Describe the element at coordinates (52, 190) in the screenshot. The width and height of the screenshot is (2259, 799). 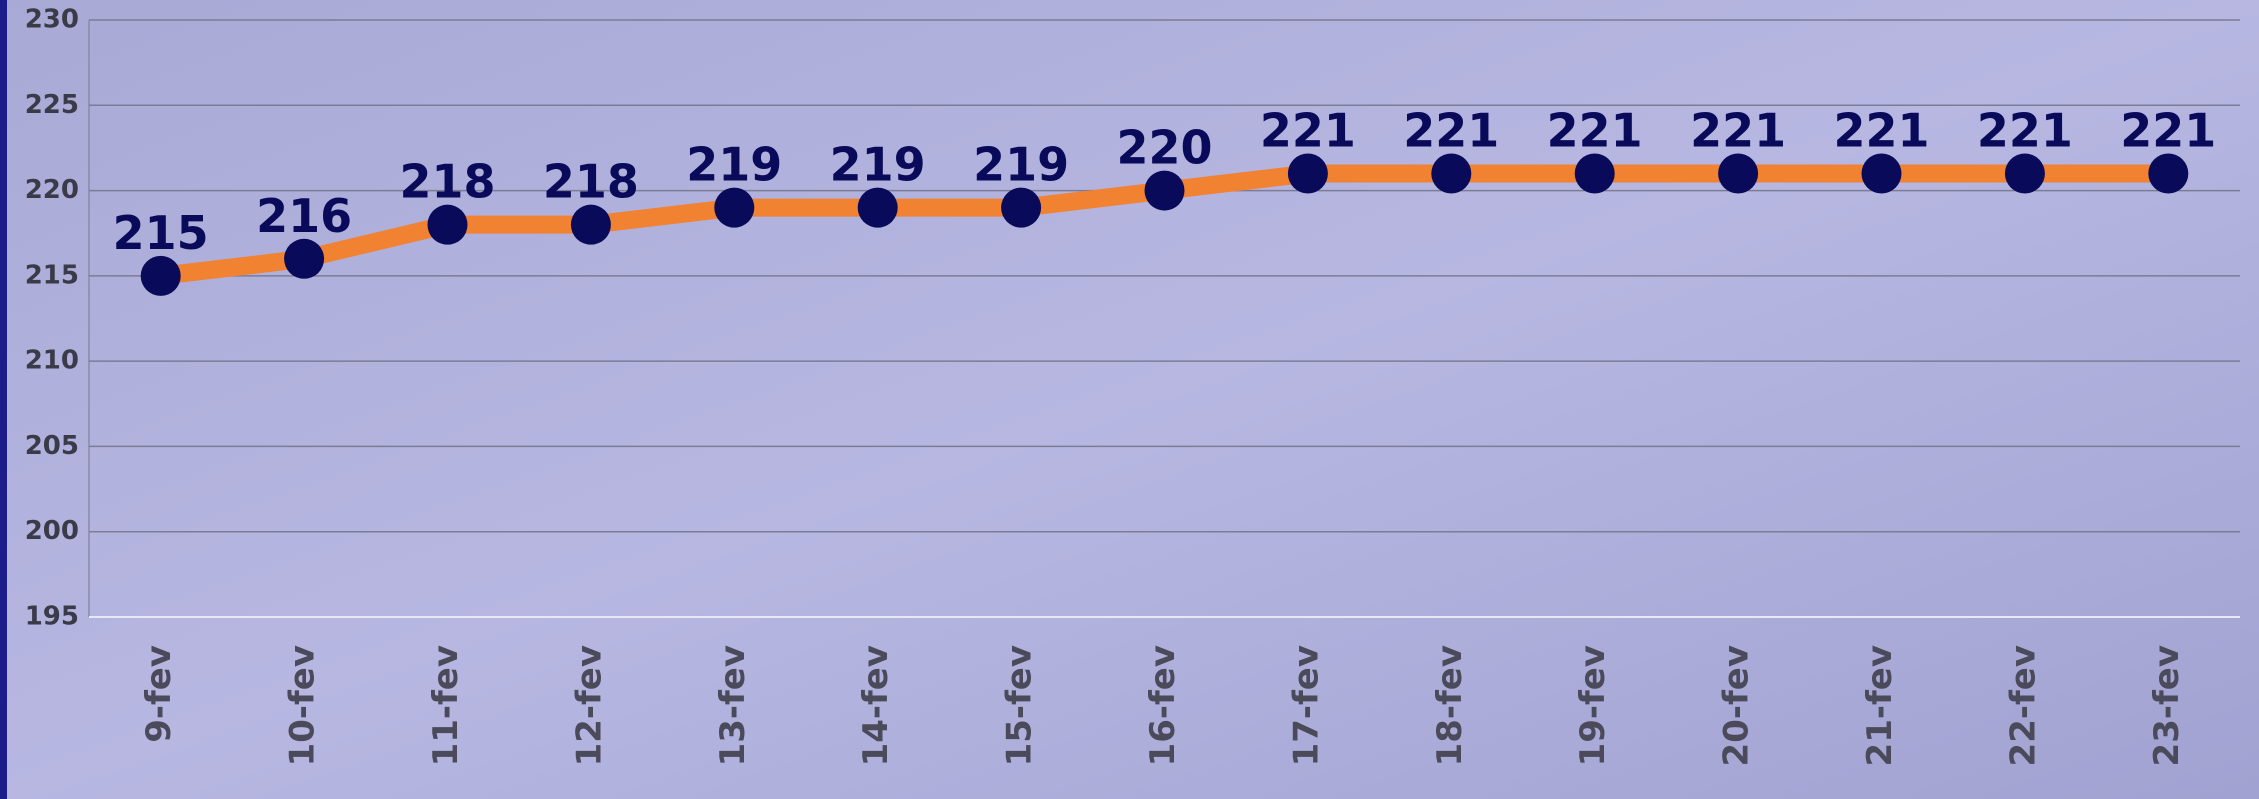
I see `y-tick-label: 220` at that location.